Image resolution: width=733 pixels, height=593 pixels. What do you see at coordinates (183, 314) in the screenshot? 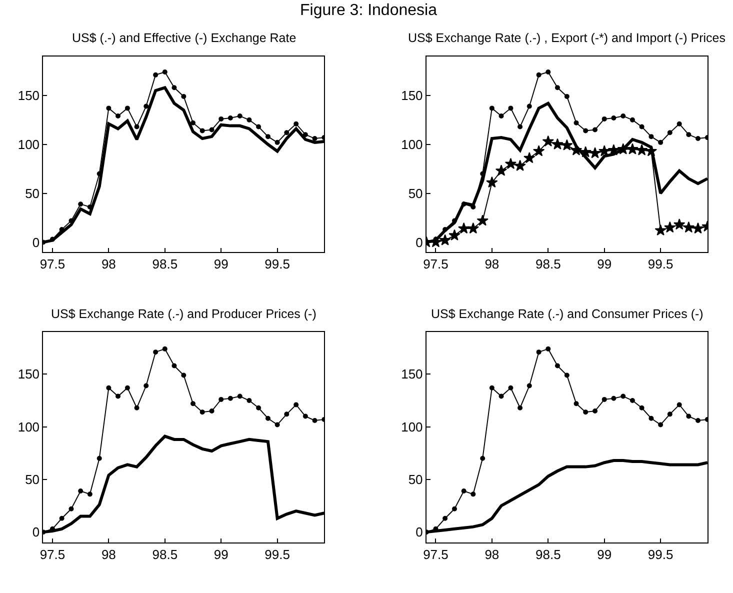
I see `chart-title: US$ Exchange Rate (.-) and Producer Prices (-)` at bounding box center [183, 314].